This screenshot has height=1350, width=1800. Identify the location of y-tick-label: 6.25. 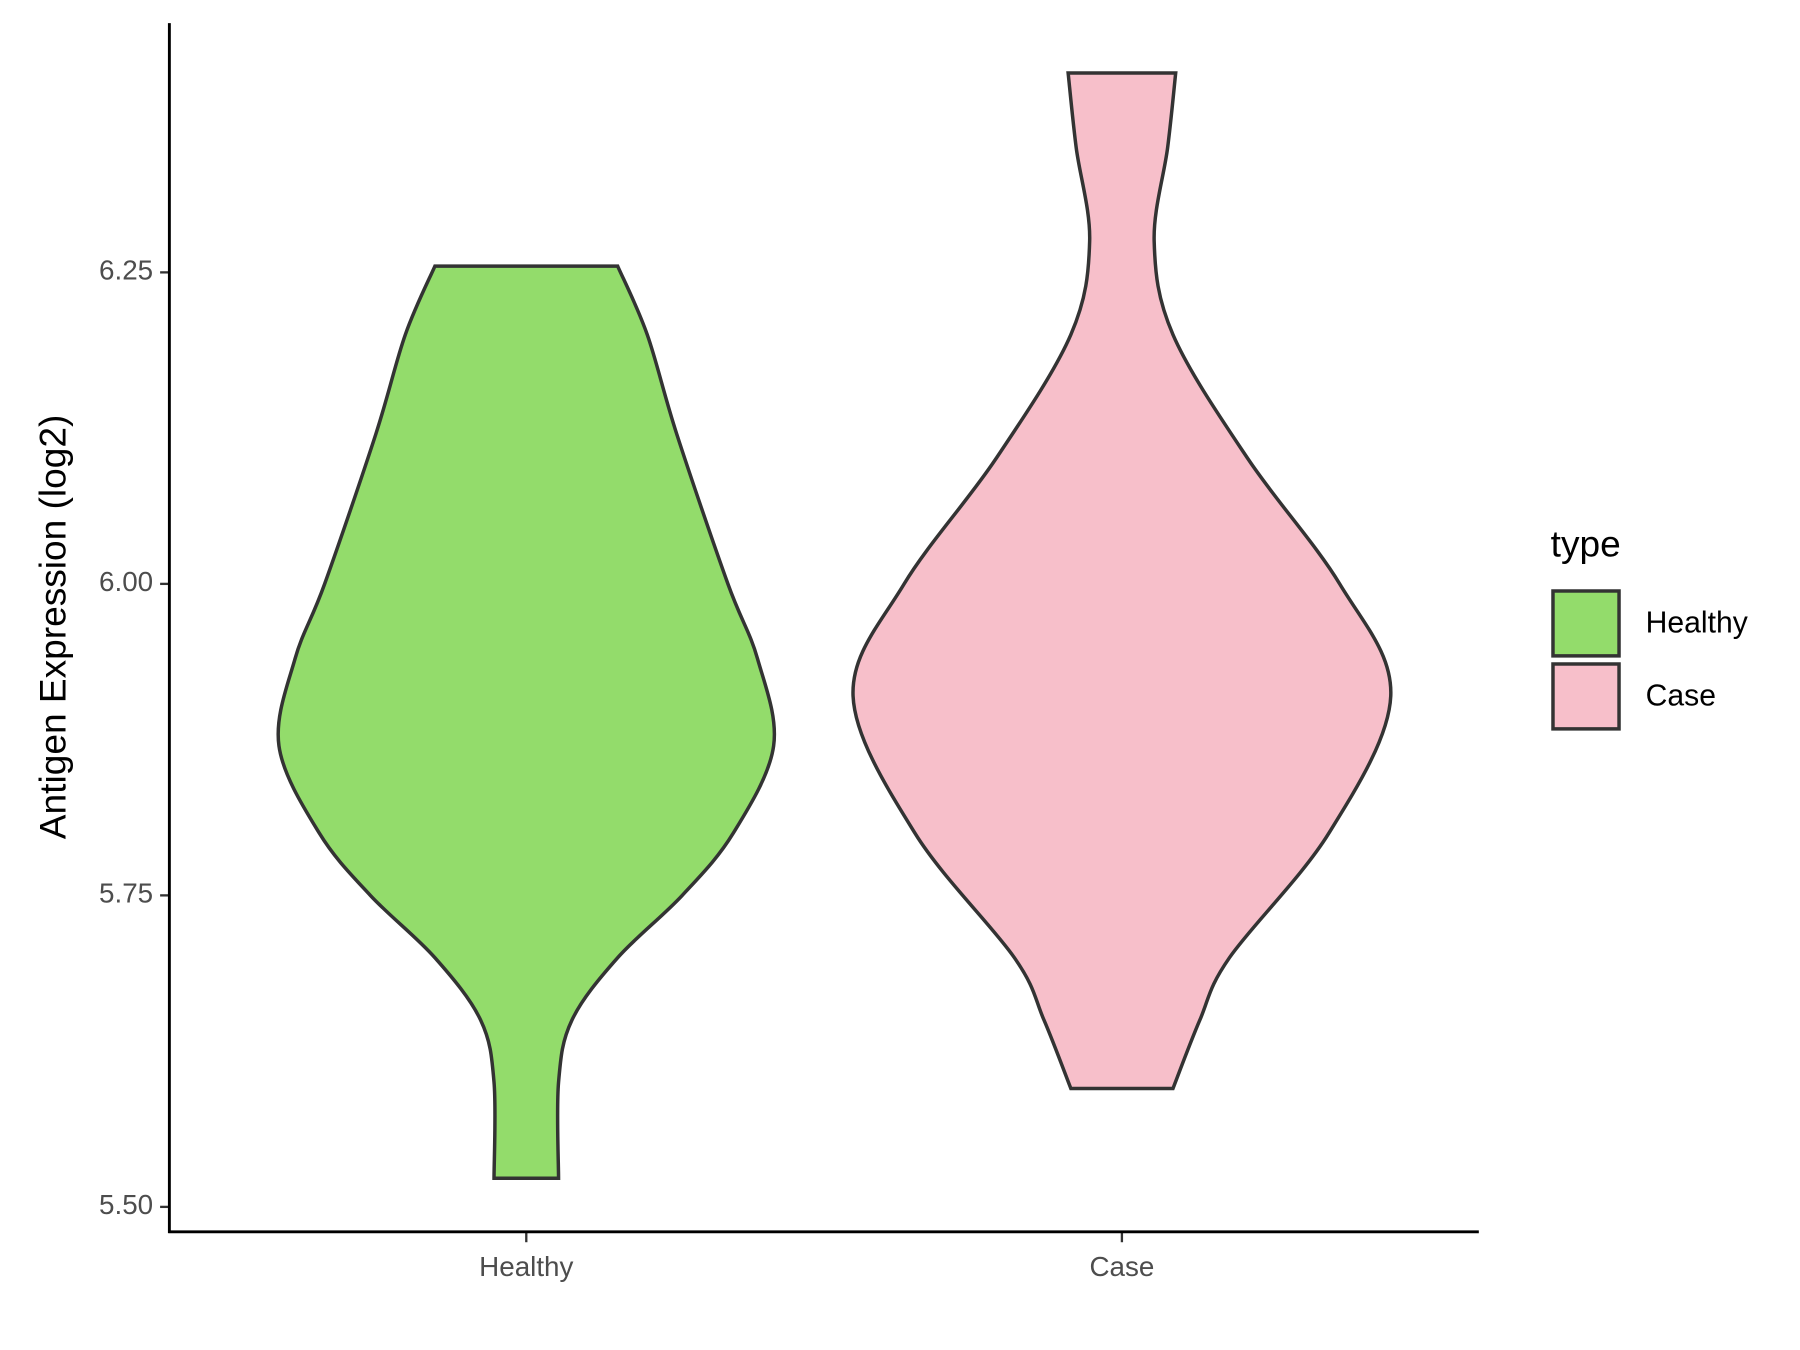
(126, 270).